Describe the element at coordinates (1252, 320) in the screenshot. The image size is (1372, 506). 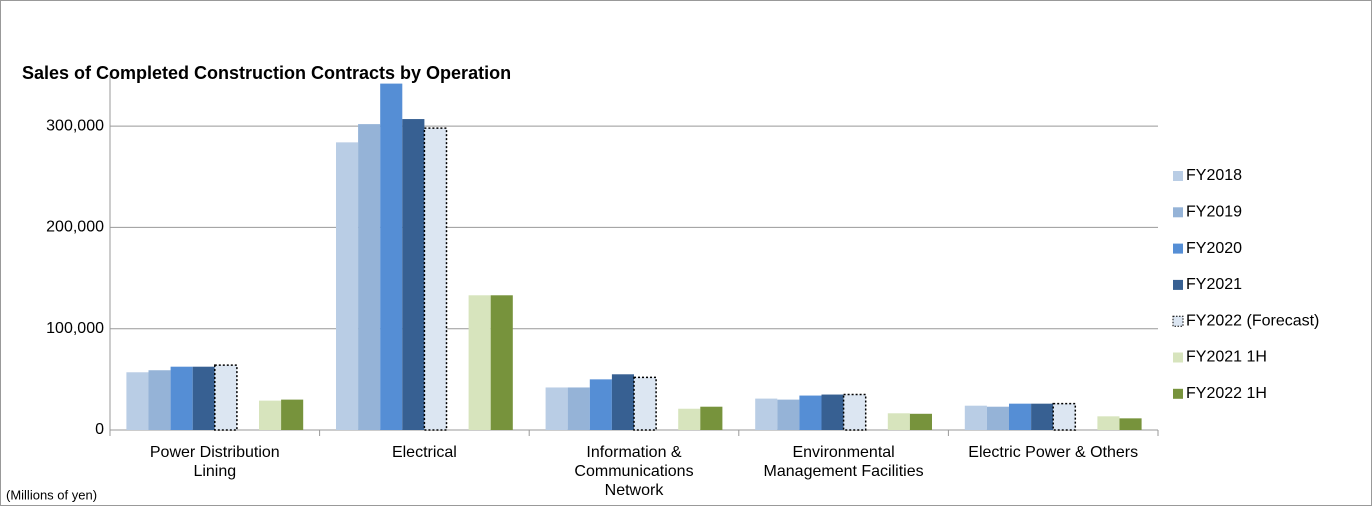
I see `legend-label: FY2022 (Forecast)` at that location.